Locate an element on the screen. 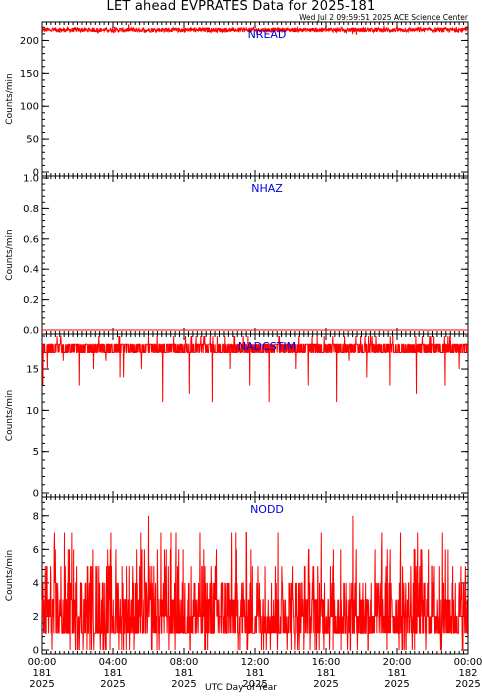 This screenshot has width=482, height=700. series-title-nread: NREAD is located at coordinates (267, 34).